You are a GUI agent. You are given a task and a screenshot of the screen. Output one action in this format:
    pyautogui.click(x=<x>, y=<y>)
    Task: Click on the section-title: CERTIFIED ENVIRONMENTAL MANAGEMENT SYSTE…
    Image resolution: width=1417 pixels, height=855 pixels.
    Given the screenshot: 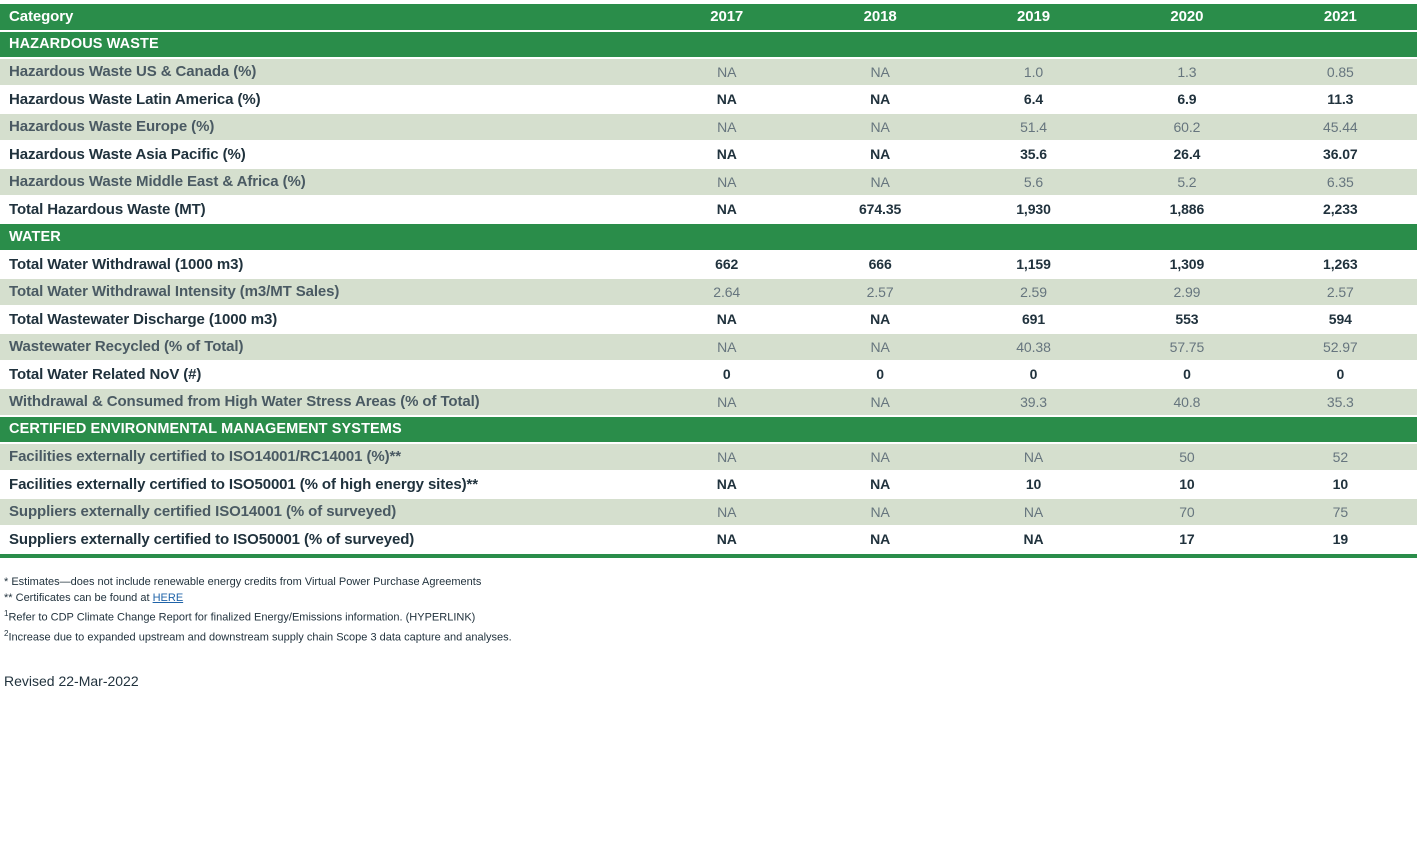 What is the action you would take?
    pyautogui.click(x=205, y=429)
    